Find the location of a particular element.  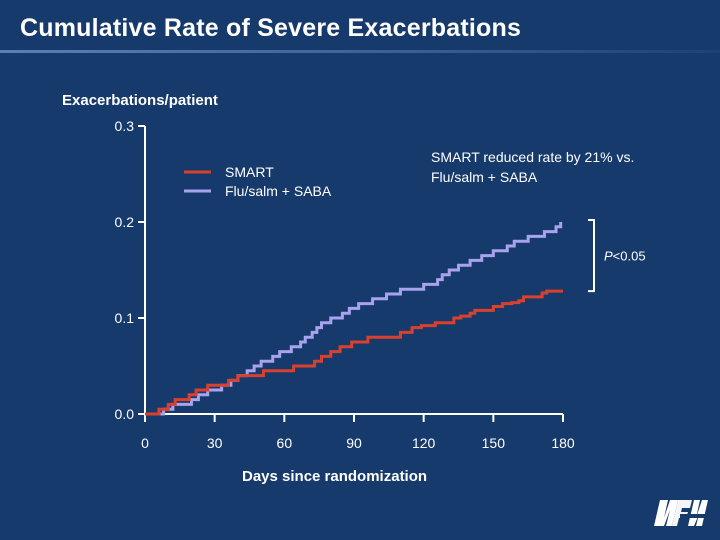

slide-title: Cumulative Rate of Severe Exacerbations is located at coordinates (271, 28).